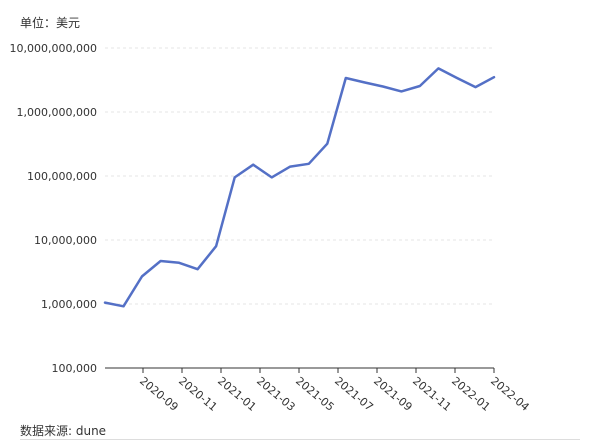 This screenshot has width=600, height=447. I want to click on x-tick-label: 2020-09, so click(159, 394).